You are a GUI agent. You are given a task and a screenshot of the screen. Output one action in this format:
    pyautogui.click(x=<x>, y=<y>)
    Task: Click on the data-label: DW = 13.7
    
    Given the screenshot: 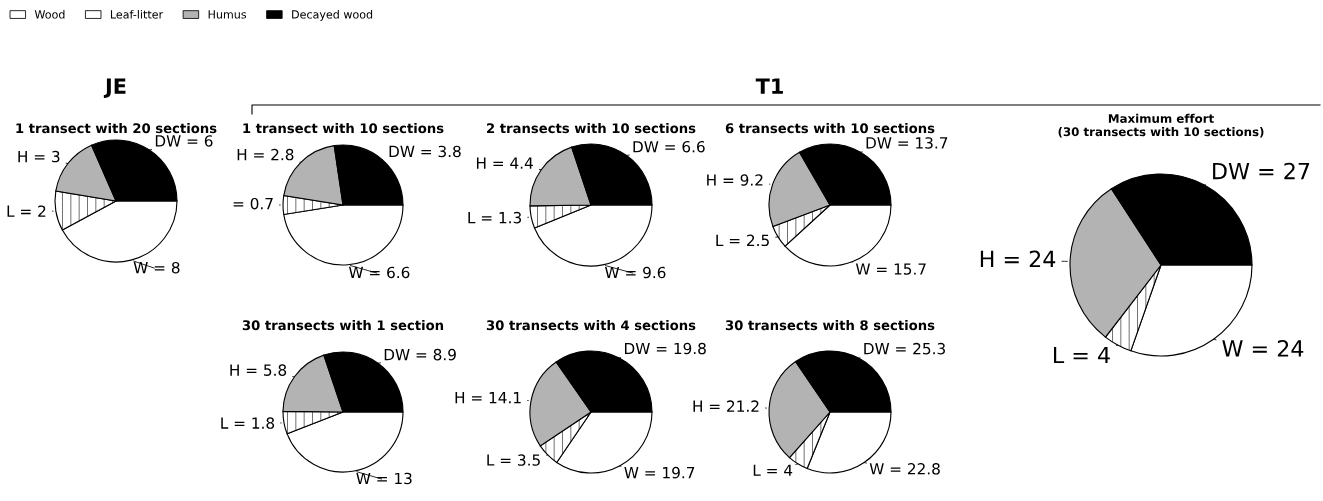 What is the action you would take?
    pyautogui.click(x=907, y=143)
    